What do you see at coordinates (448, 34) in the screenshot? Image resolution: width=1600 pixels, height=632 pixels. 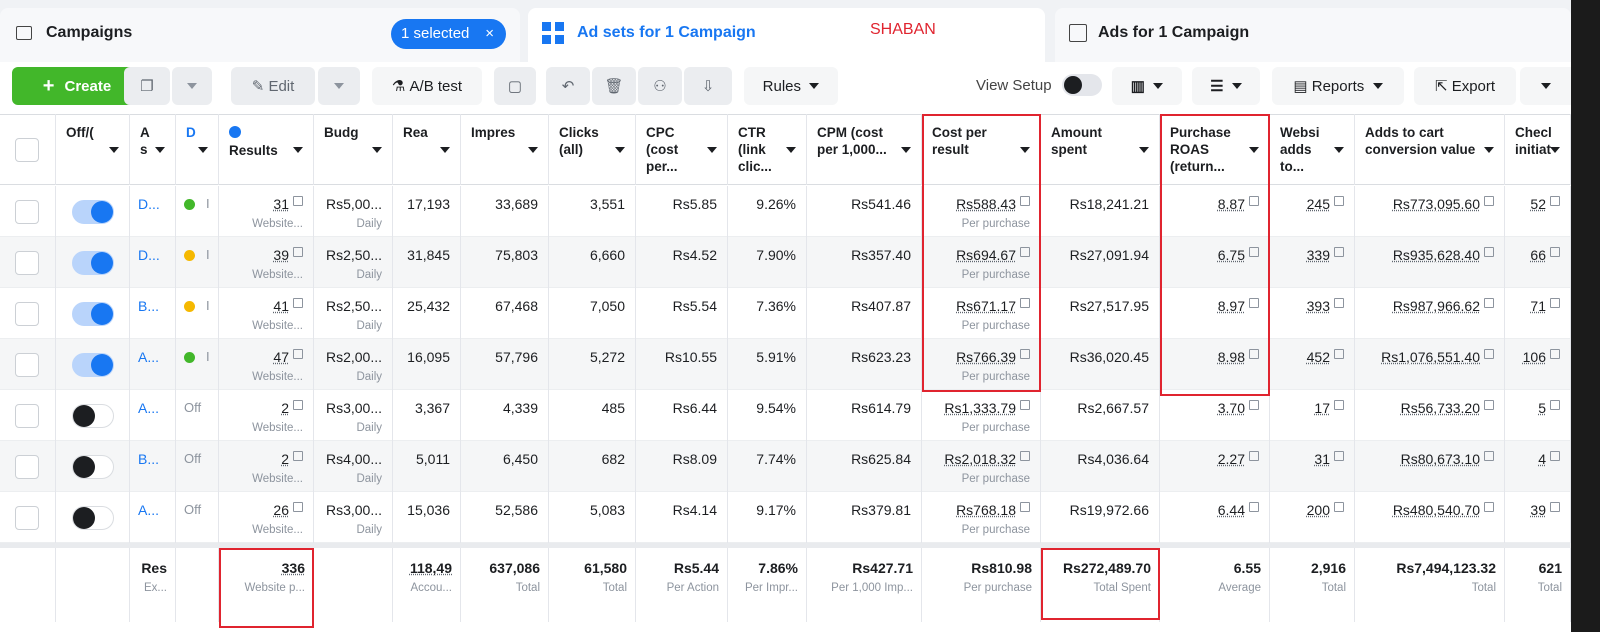 I see `selected-badge: 1 selected ×` at bounding box center [448, 34].